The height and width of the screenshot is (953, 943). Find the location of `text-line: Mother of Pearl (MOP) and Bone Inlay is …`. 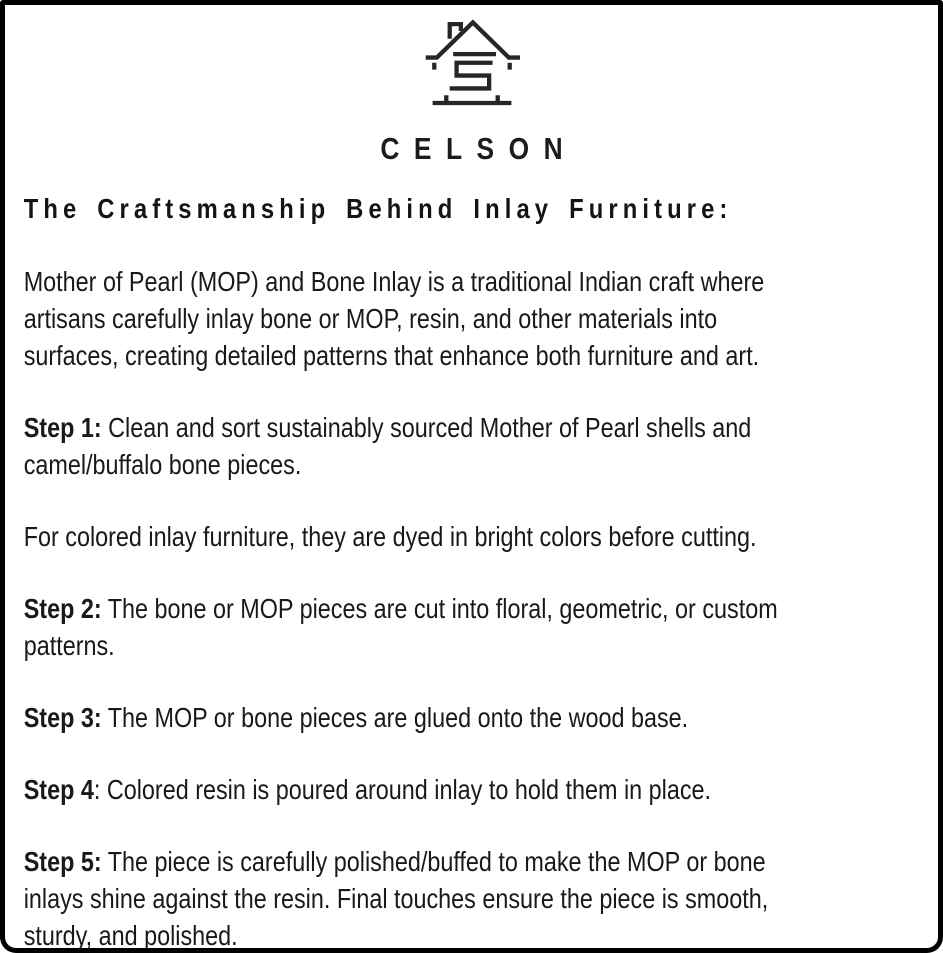

text-line: Mother of Pearl (MOP) and Bone Inlay is … is located at coordinates (394, 281).